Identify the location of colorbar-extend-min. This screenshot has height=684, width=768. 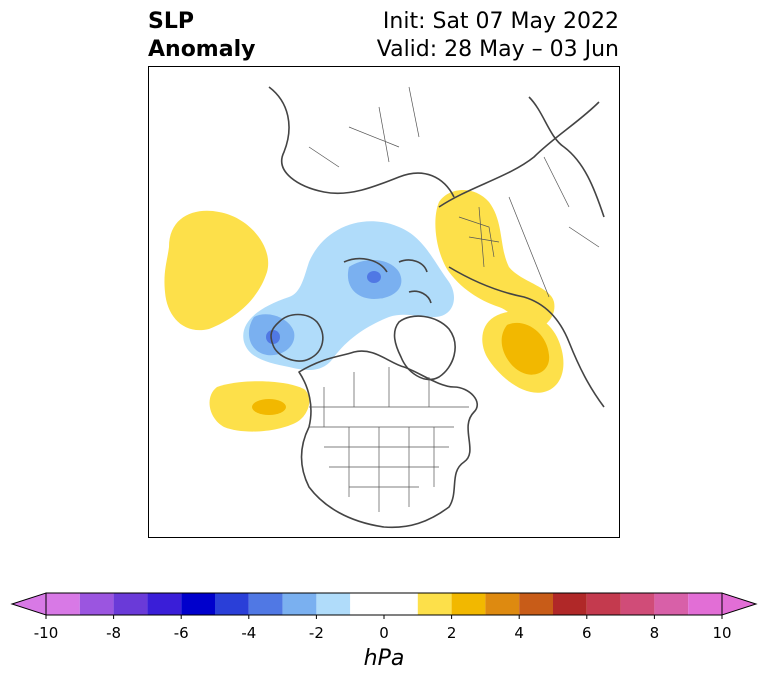
(28, 604).